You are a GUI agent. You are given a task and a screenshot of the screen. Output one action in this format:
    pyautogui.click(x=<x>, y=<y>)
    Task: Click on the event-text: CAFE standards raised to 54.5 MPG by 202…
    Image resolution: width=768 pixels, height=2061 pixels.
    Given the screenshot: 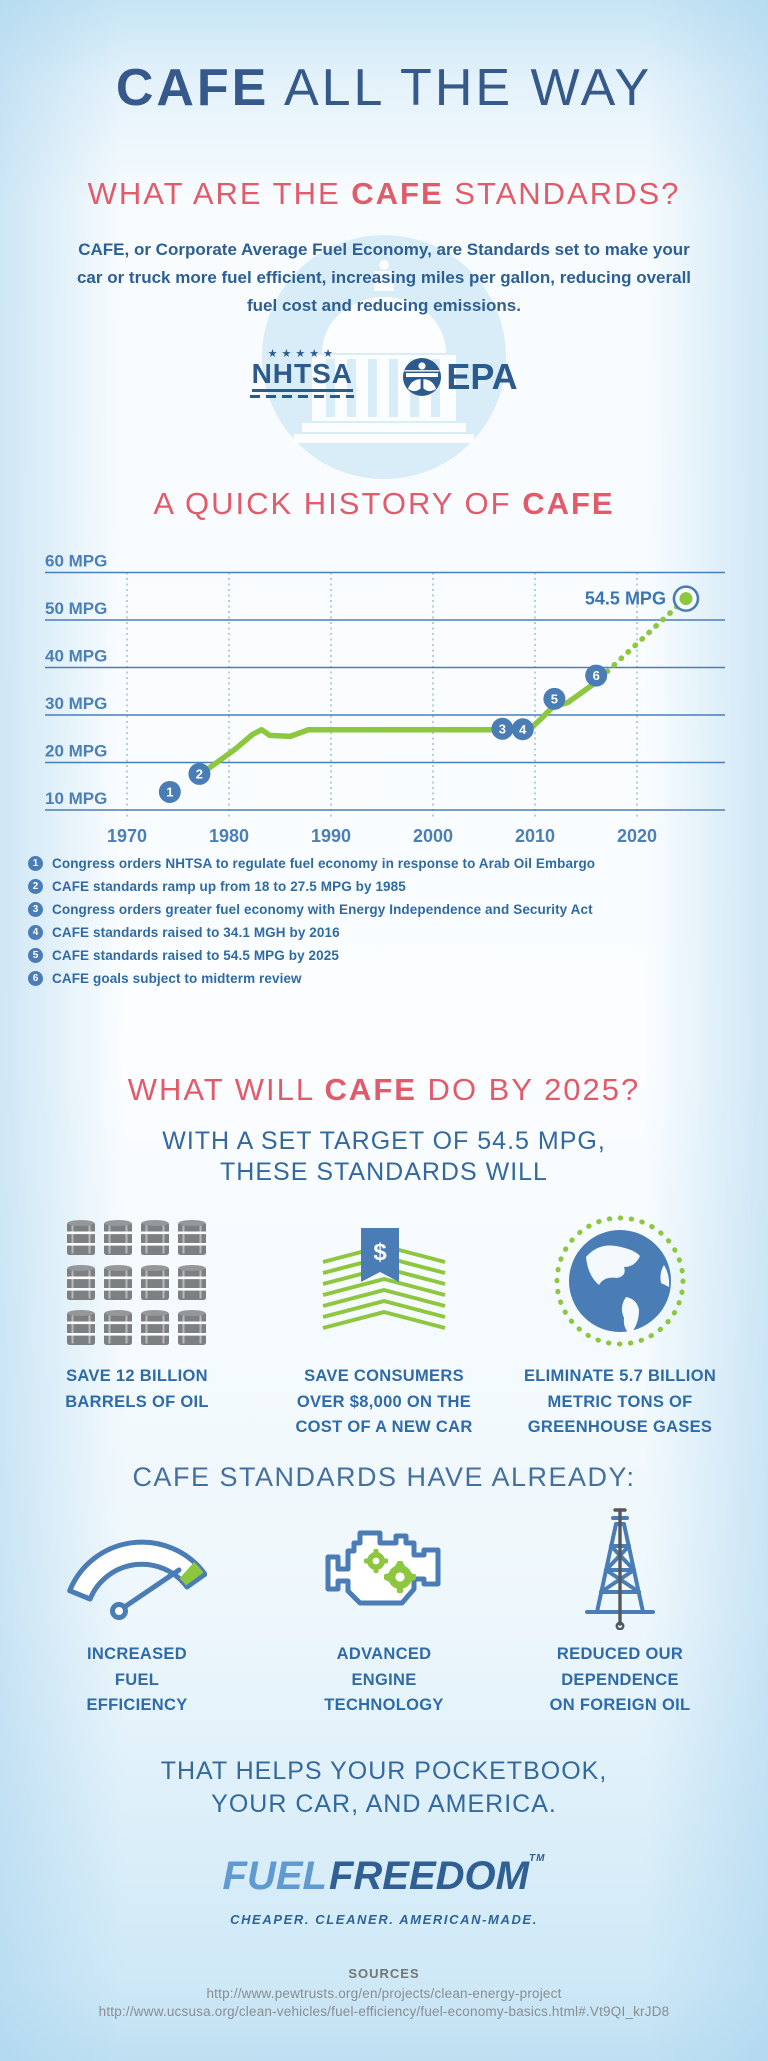 What is the action you would take?
    pyautogui.click(x=195, y=955)
    